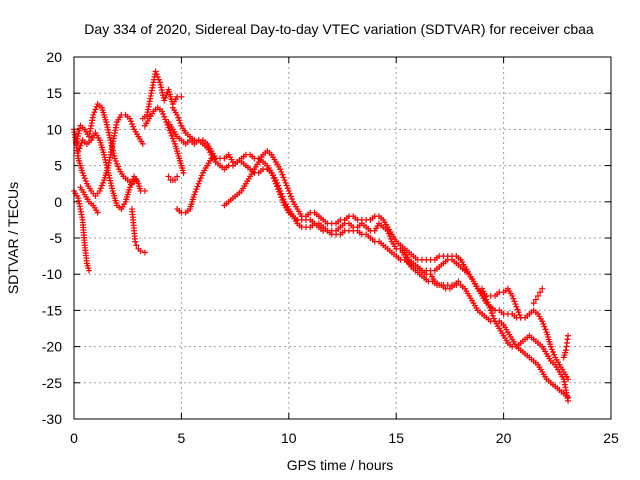 The image size is (640, 480). I want to click on x-tick-label: 5, so click(182, 438).